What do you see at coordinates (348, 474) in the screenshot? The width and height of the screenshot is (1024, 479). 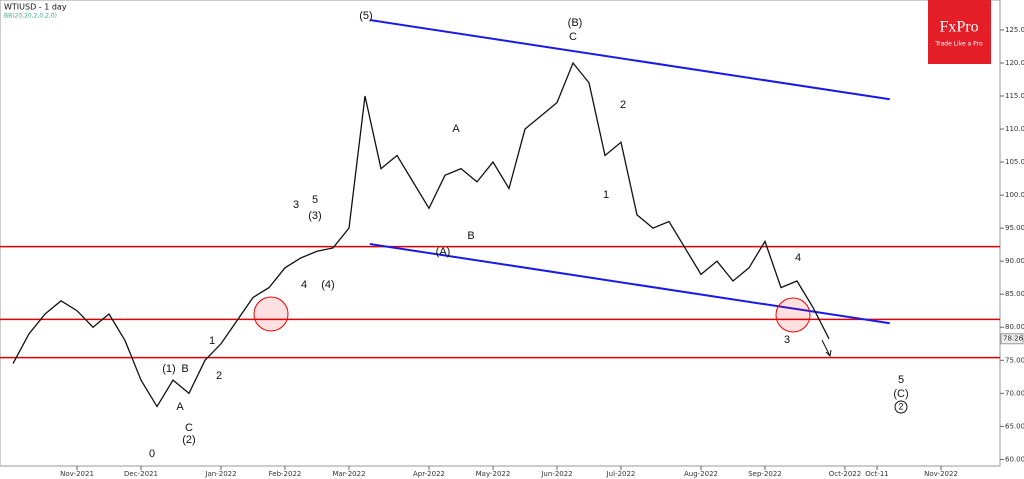 I see `x-tick-label: Mar-2022` at bounding box center [348, 474].